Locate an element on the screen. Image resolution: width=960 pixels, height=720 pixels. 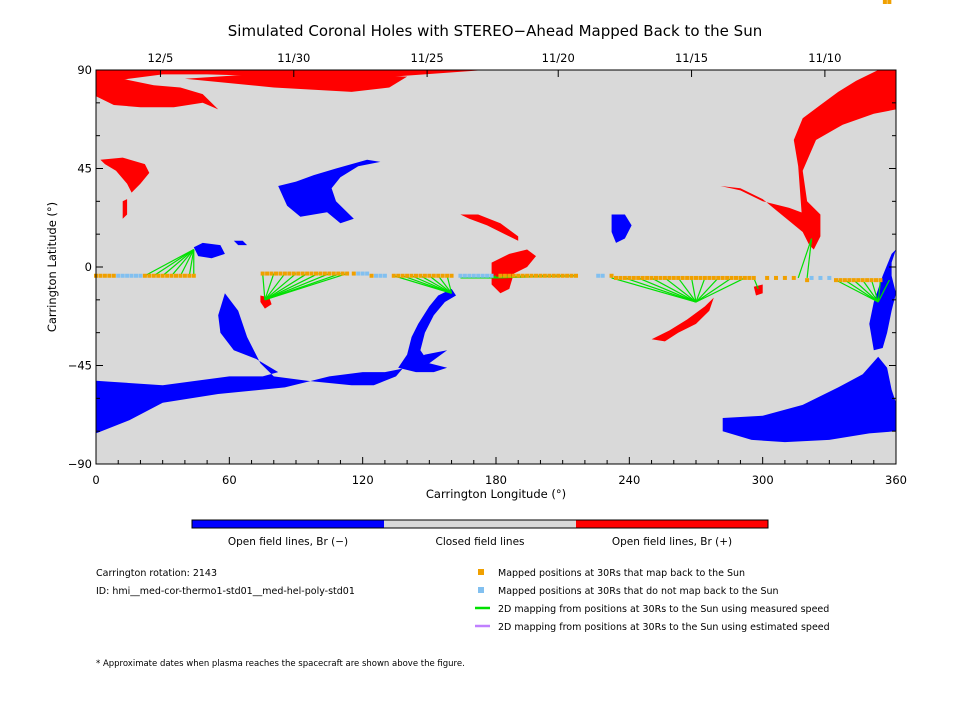
y-tick-label: 45 is located at coordinates (84, 169).